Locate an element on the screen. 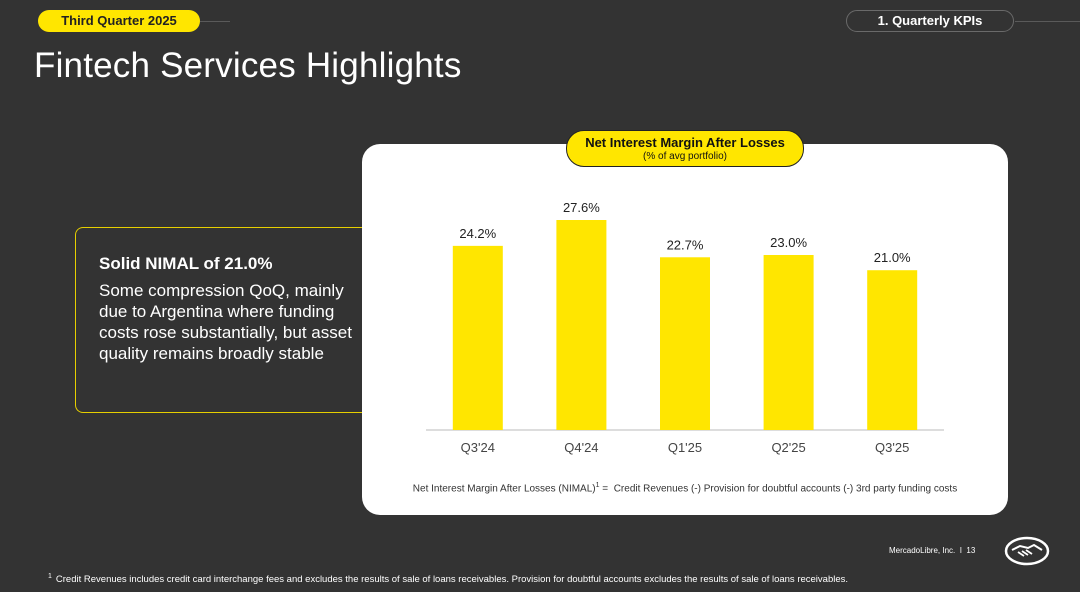  footnote-marker: 1 is located at coordinates (50, 576).